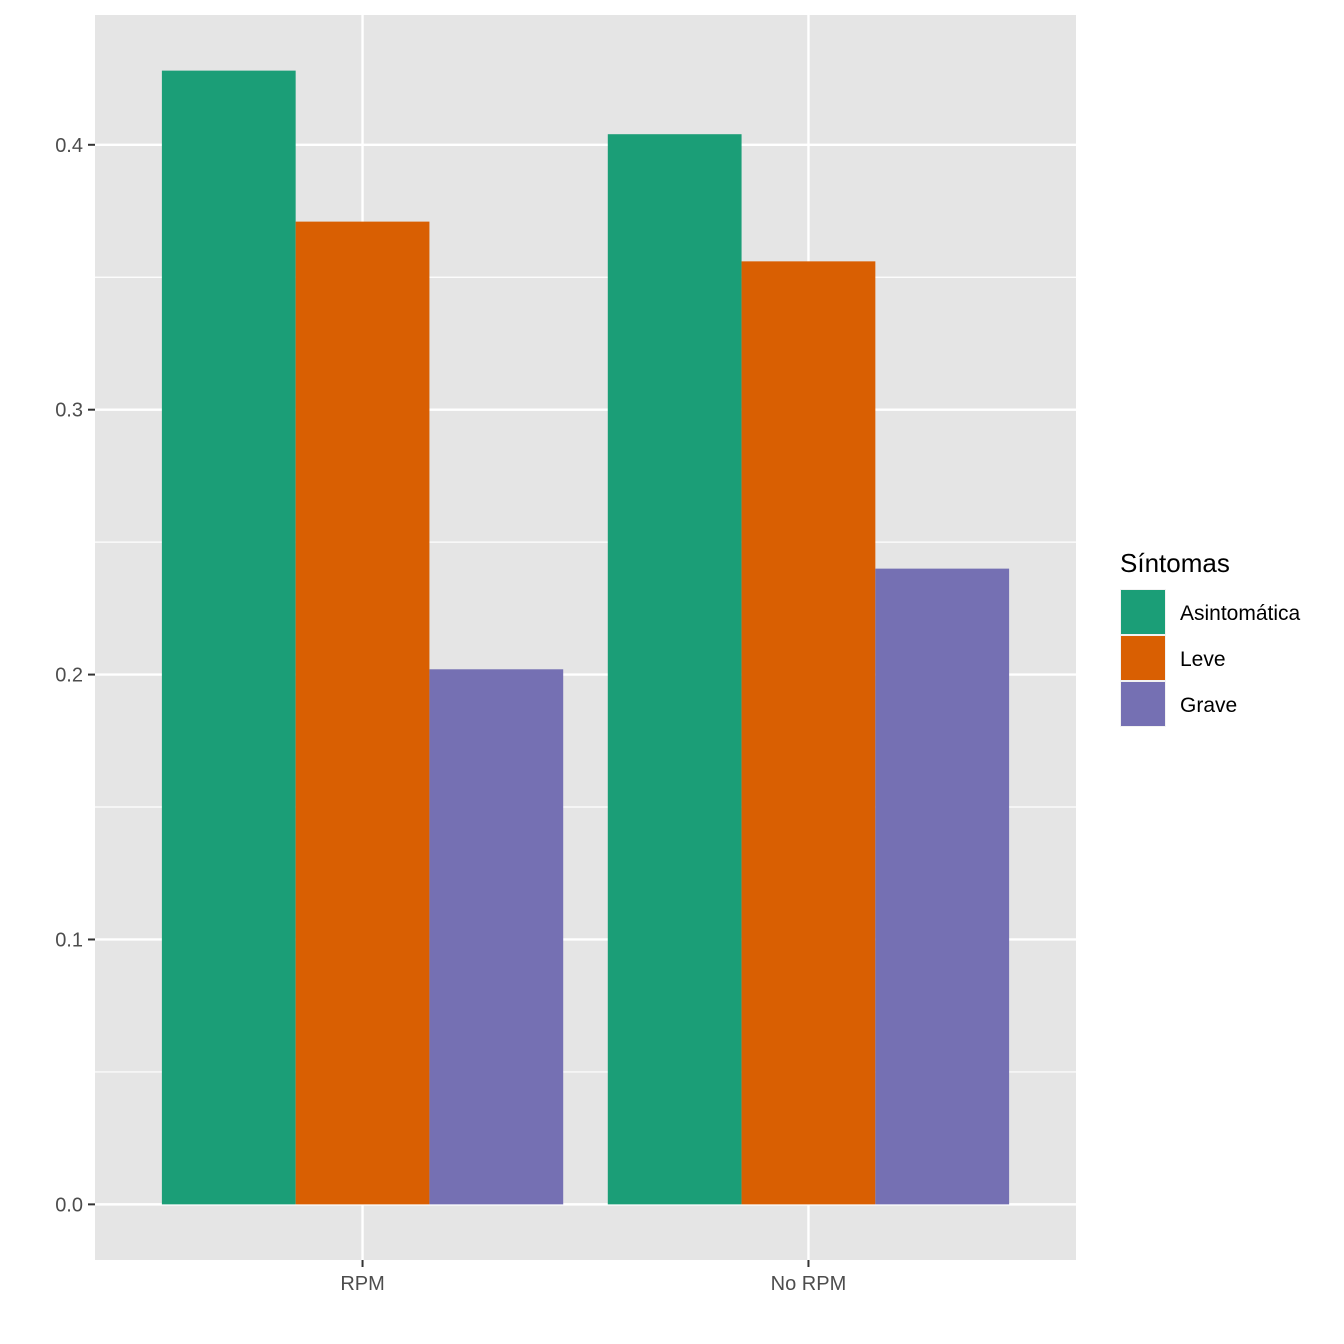  What do you see at coordinates (1203, 659) in the screenshot?
I see `legend-label: Leve` at bounding box center [1203, 659].